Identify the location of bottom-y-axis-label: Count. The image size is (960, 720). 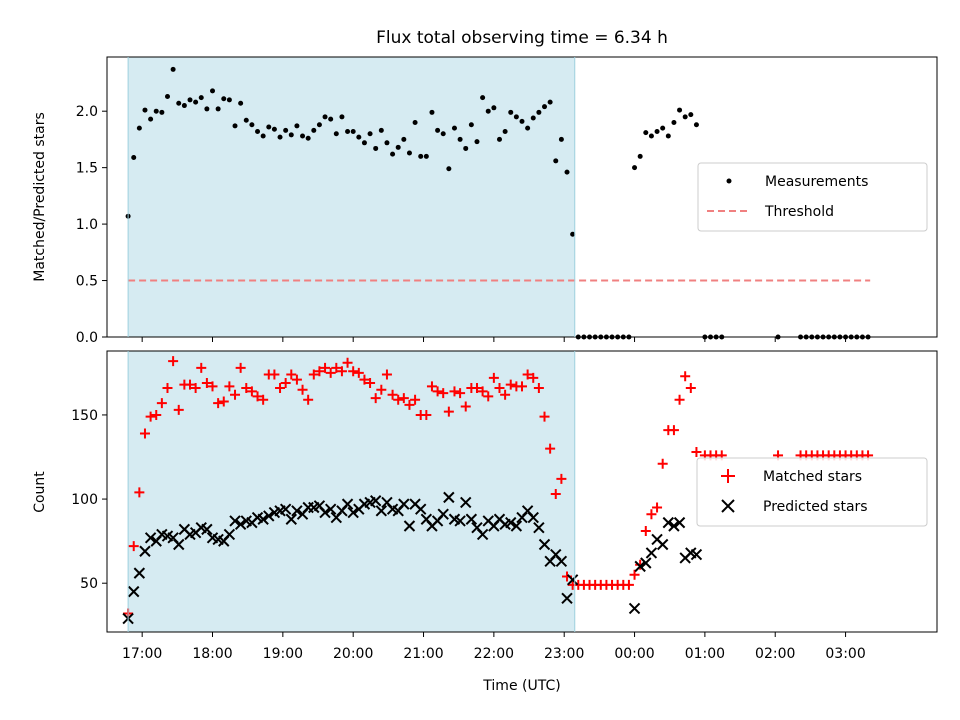
(40, 492).